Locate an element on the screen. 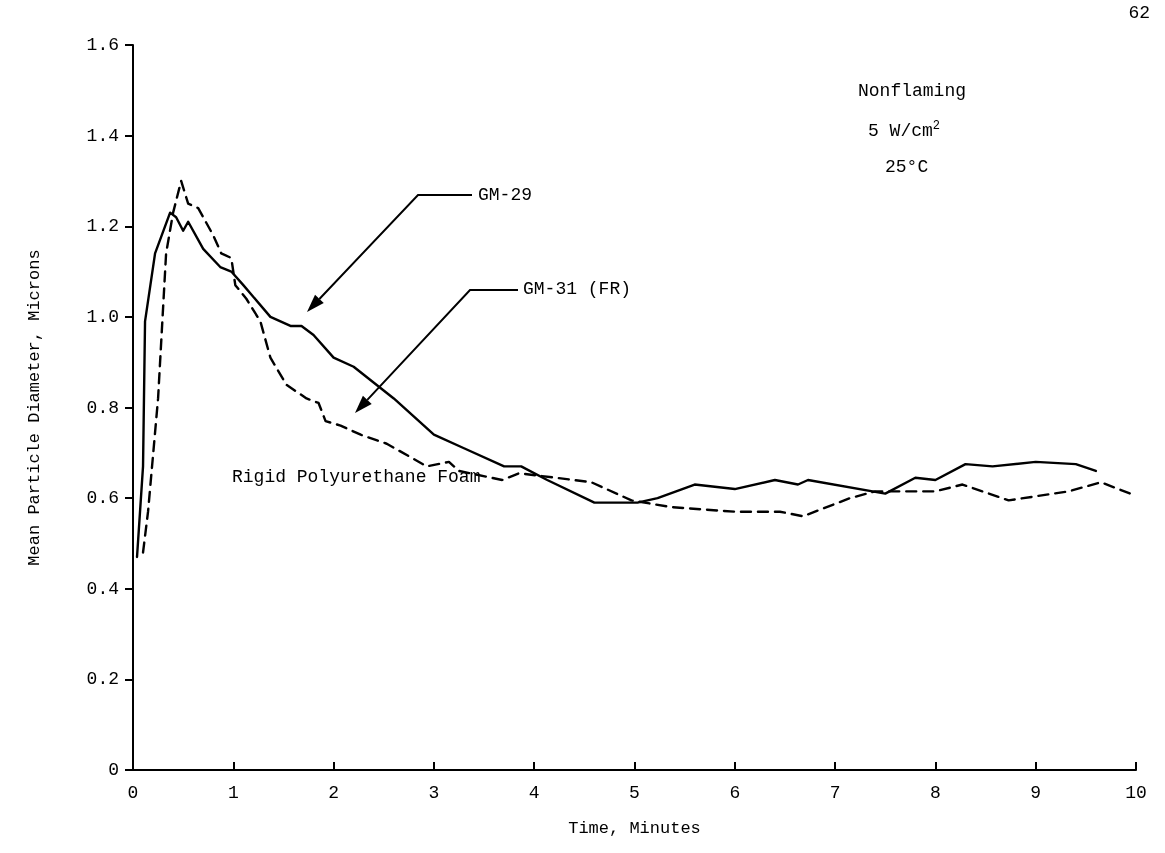 The width and height of the screenshot is (1165, 853). y-tick-label: 0.2 is located at coordinates (102, 679).